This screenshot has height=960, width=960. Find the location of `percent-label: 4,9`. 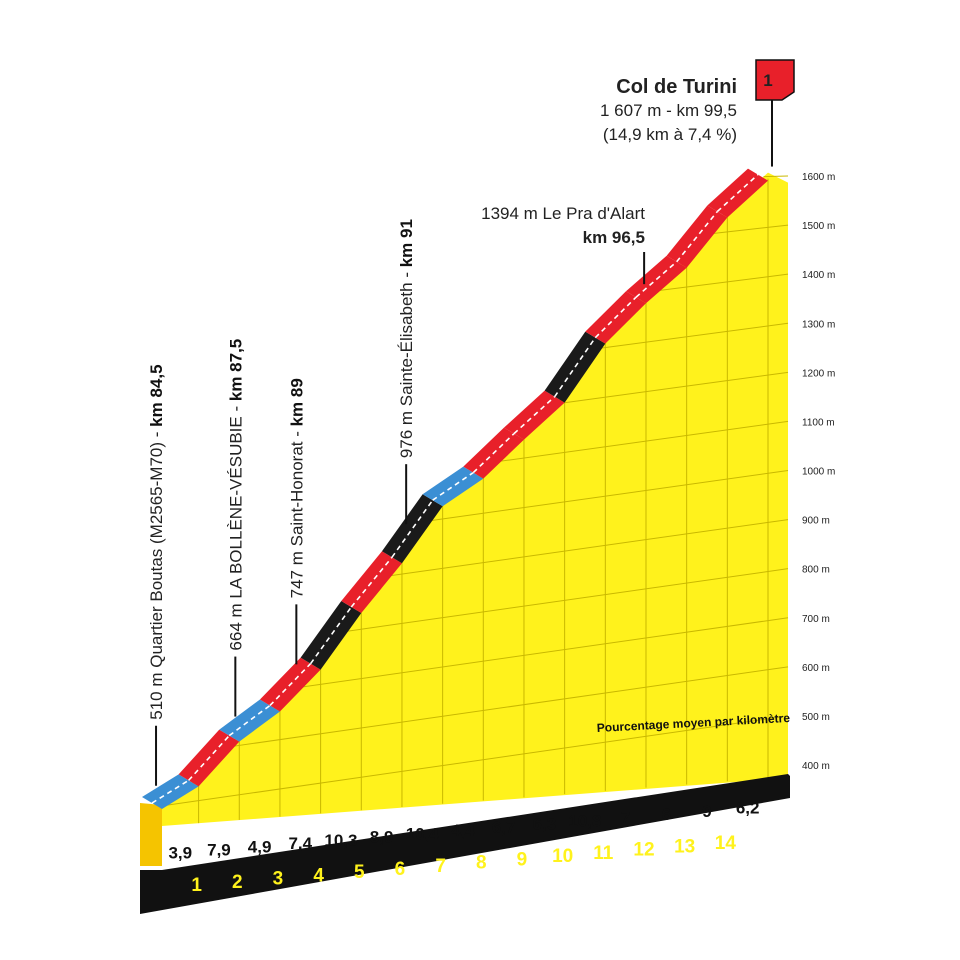

percent-label: 4,9 is located at coordinates (260, 846).